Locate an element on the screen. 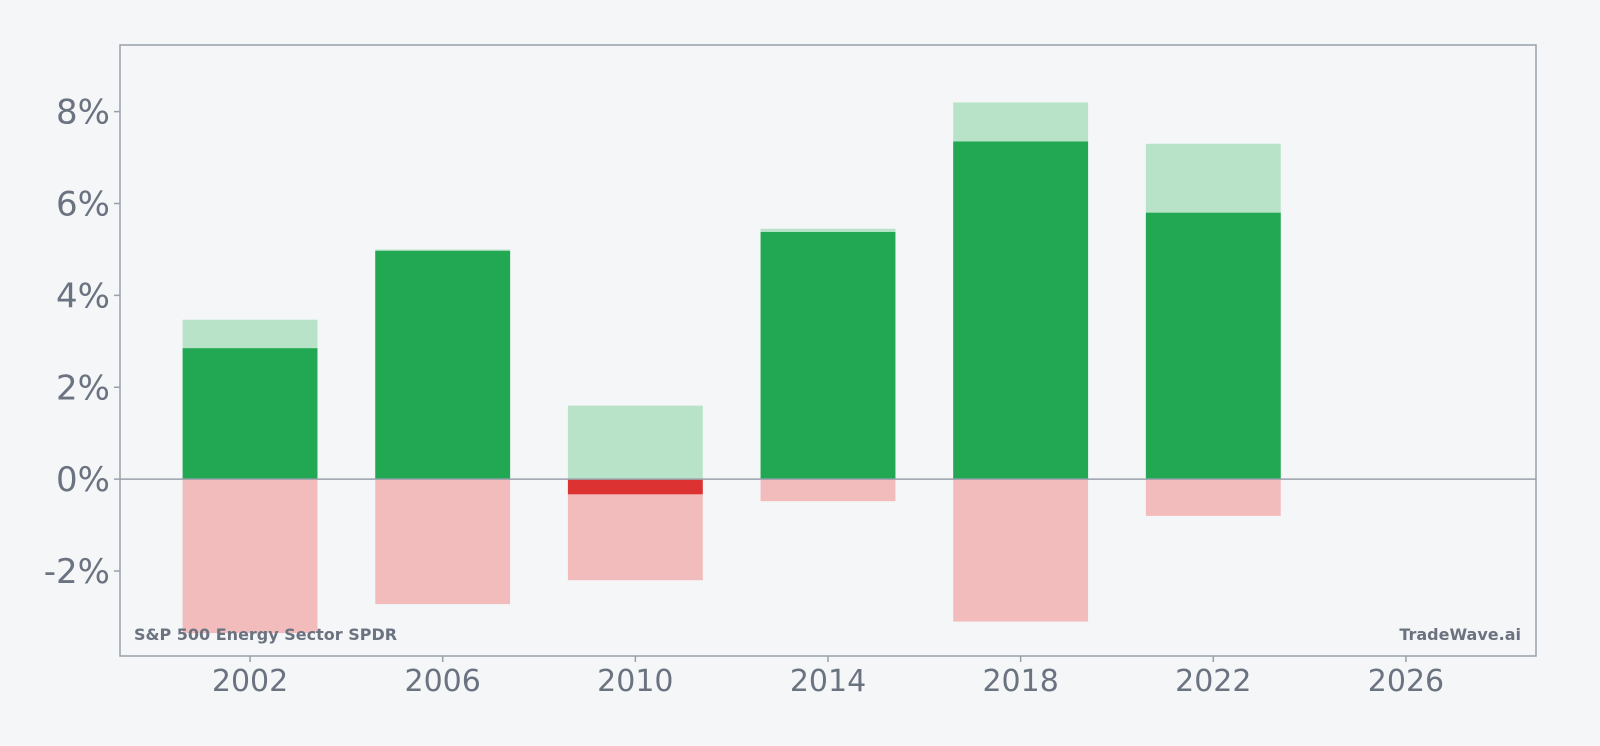 The image size is (1600, 746). x-tick-label: 2022 is located at coordinates (1213, 681).